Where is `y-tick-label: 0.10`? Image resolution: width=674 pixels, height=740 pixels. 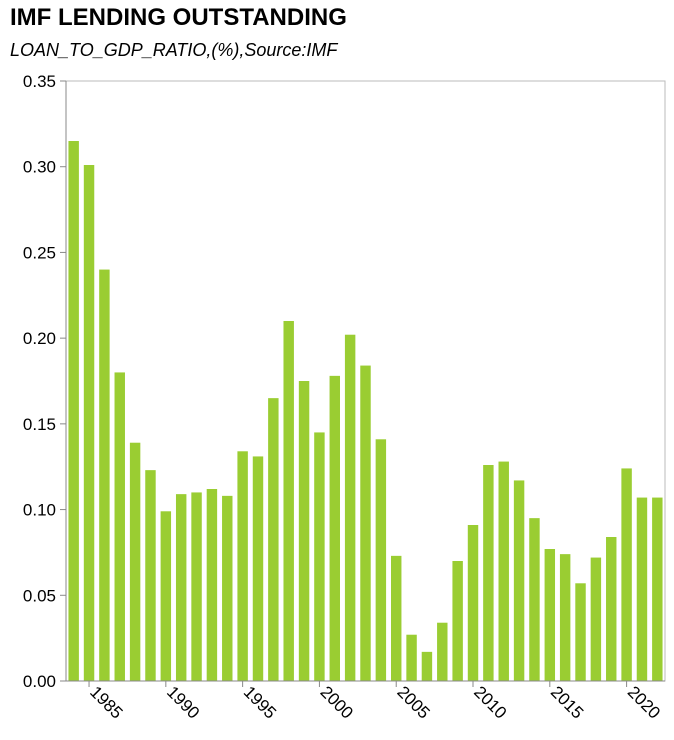
y-tick-label: 0.10 is located at coordinates (39, 510).